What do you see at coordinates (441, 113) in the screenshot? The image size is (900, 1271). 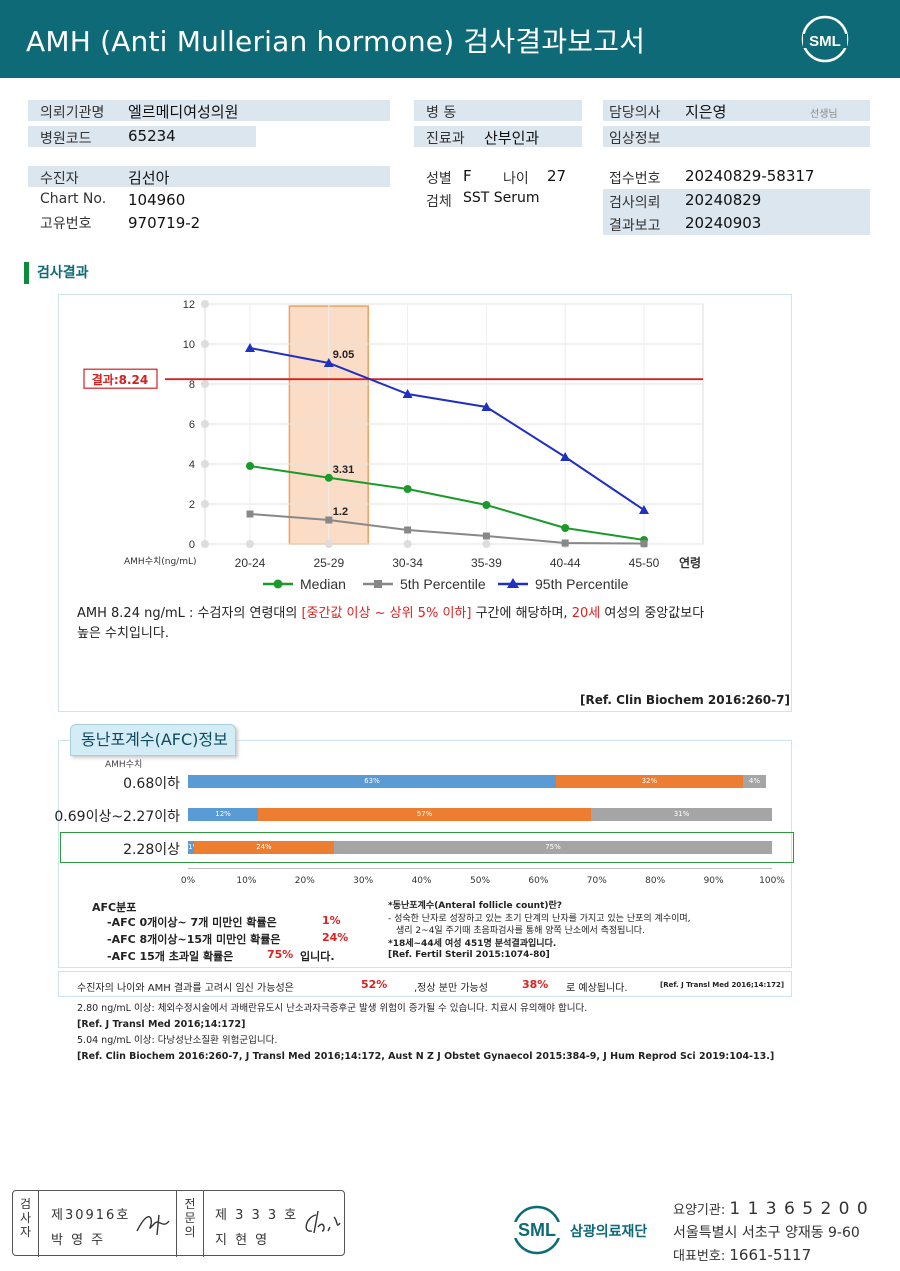 I see `ward-label: 병 동` at bounding box center [441, 113].